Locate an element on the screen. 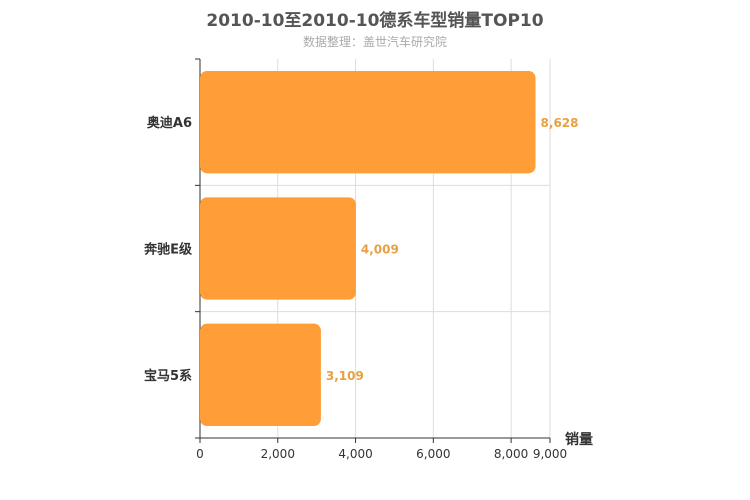  data-label: 3,109 is located at coordinates (345, 376).